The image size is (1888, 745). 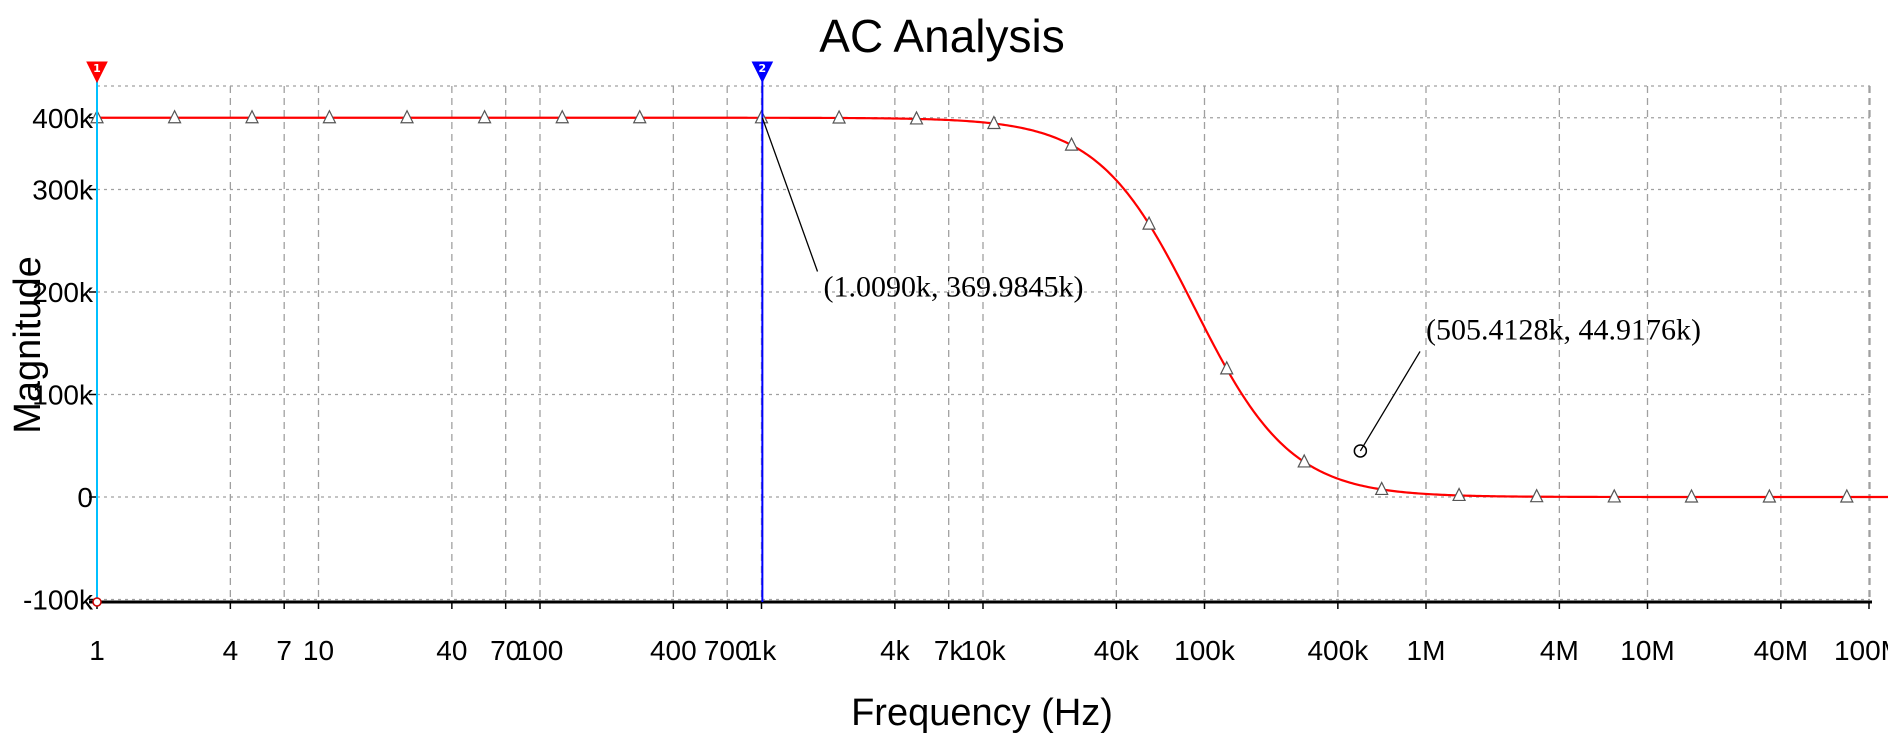 I want to click on x-tick-label: 7k, so click(x=949, y=650).